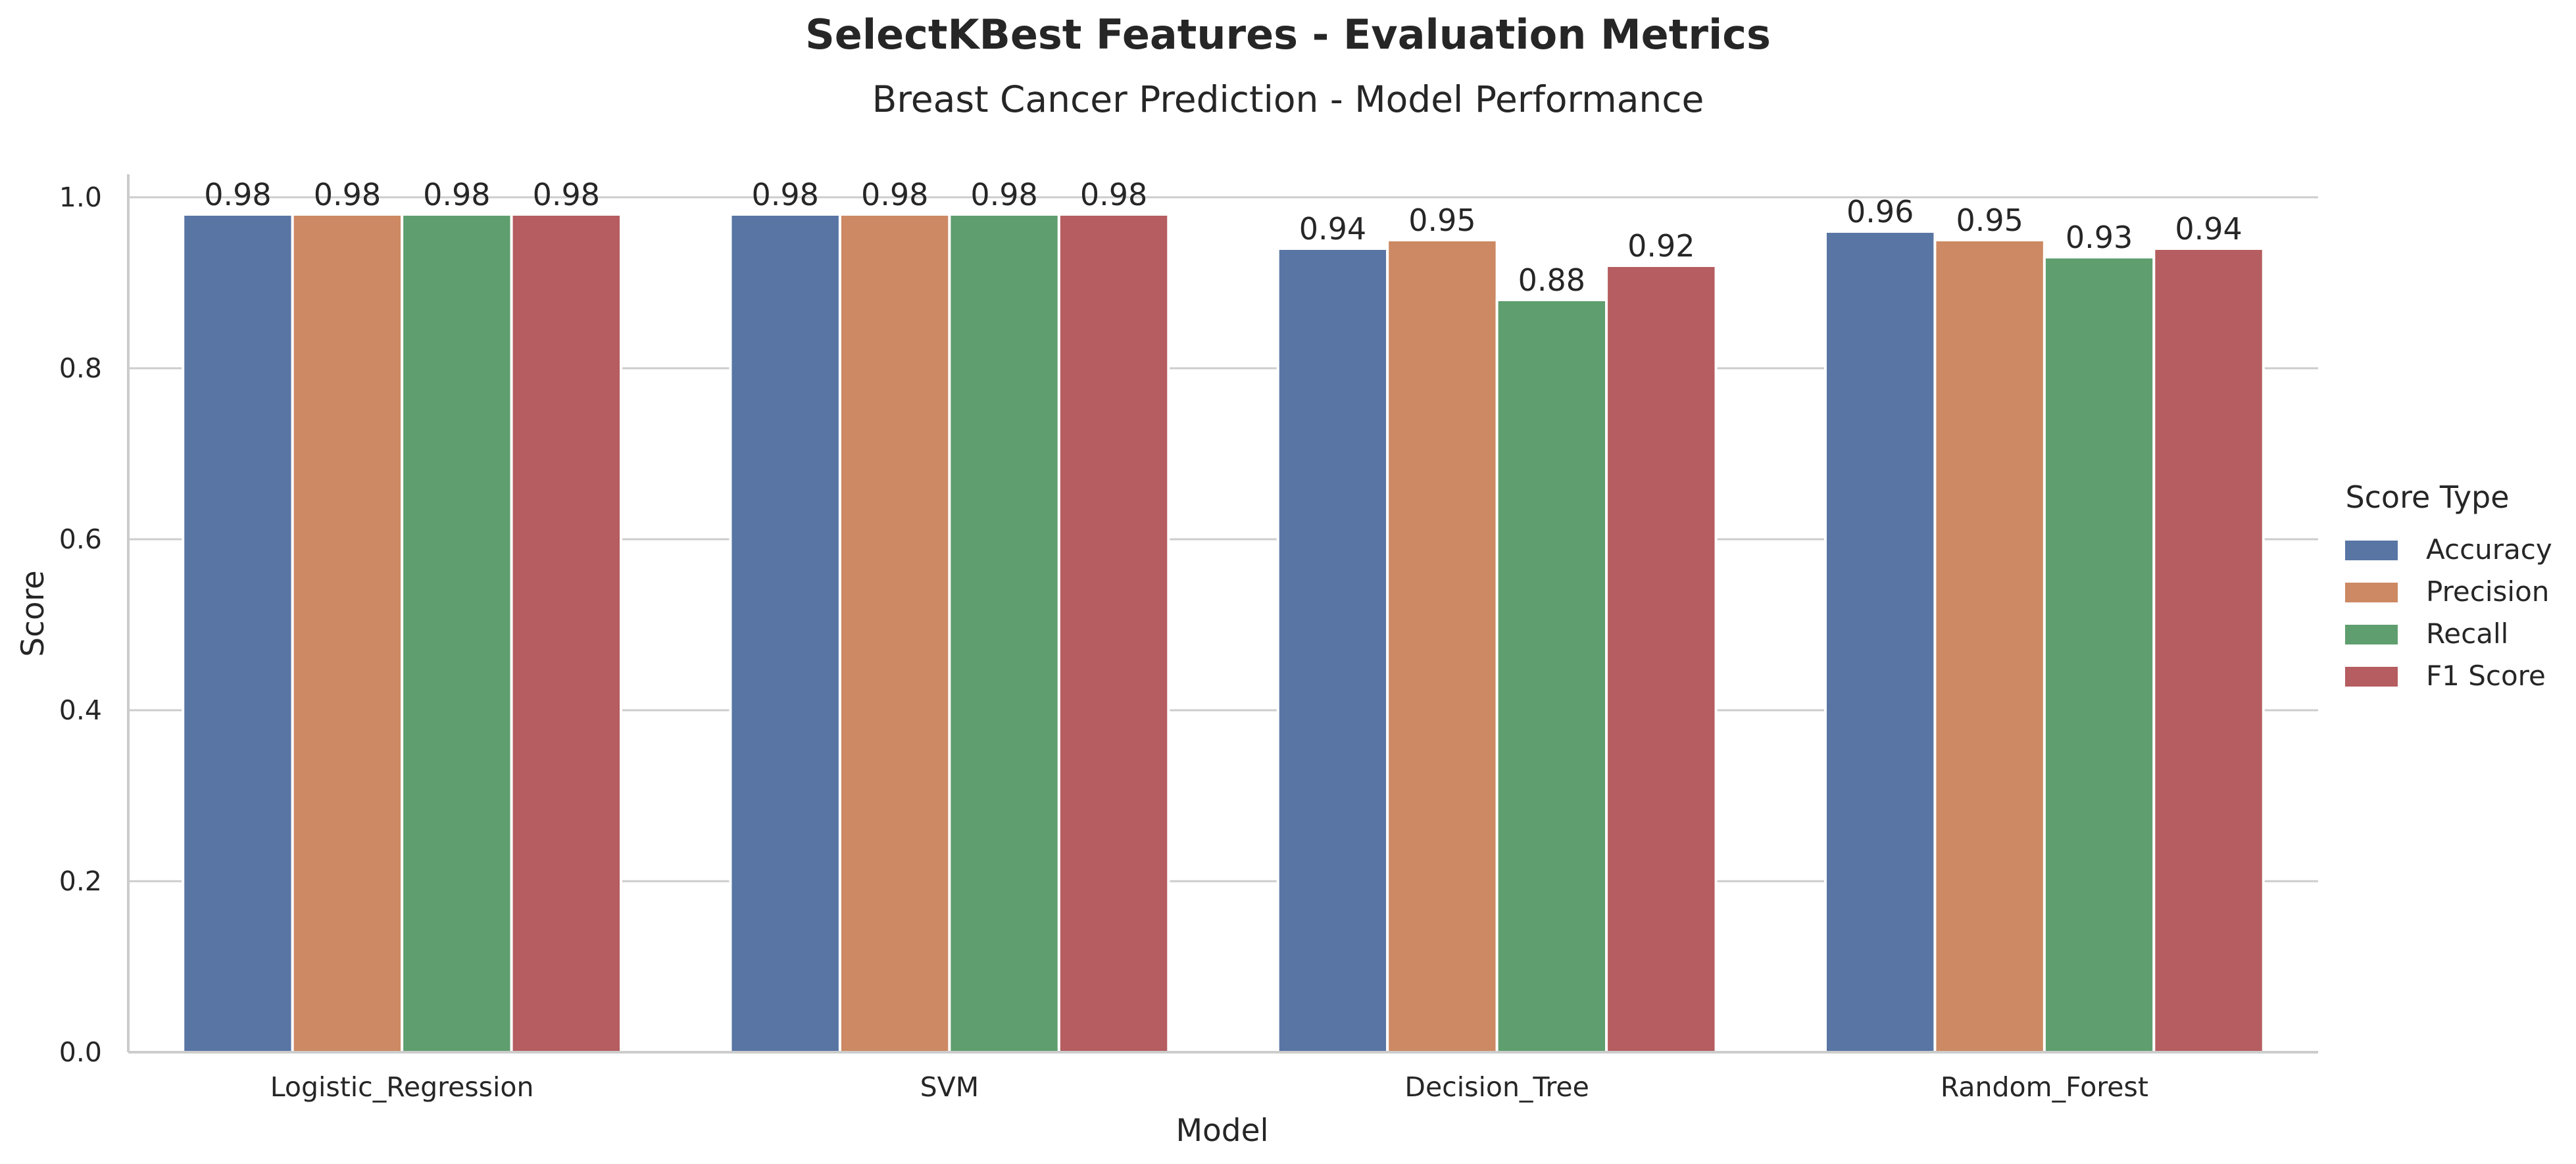 The image size is (2576, 1164). Describe the element at coordinates (80, 710) in the screenshot. I see `y-tick-label: 0.4` at that location.